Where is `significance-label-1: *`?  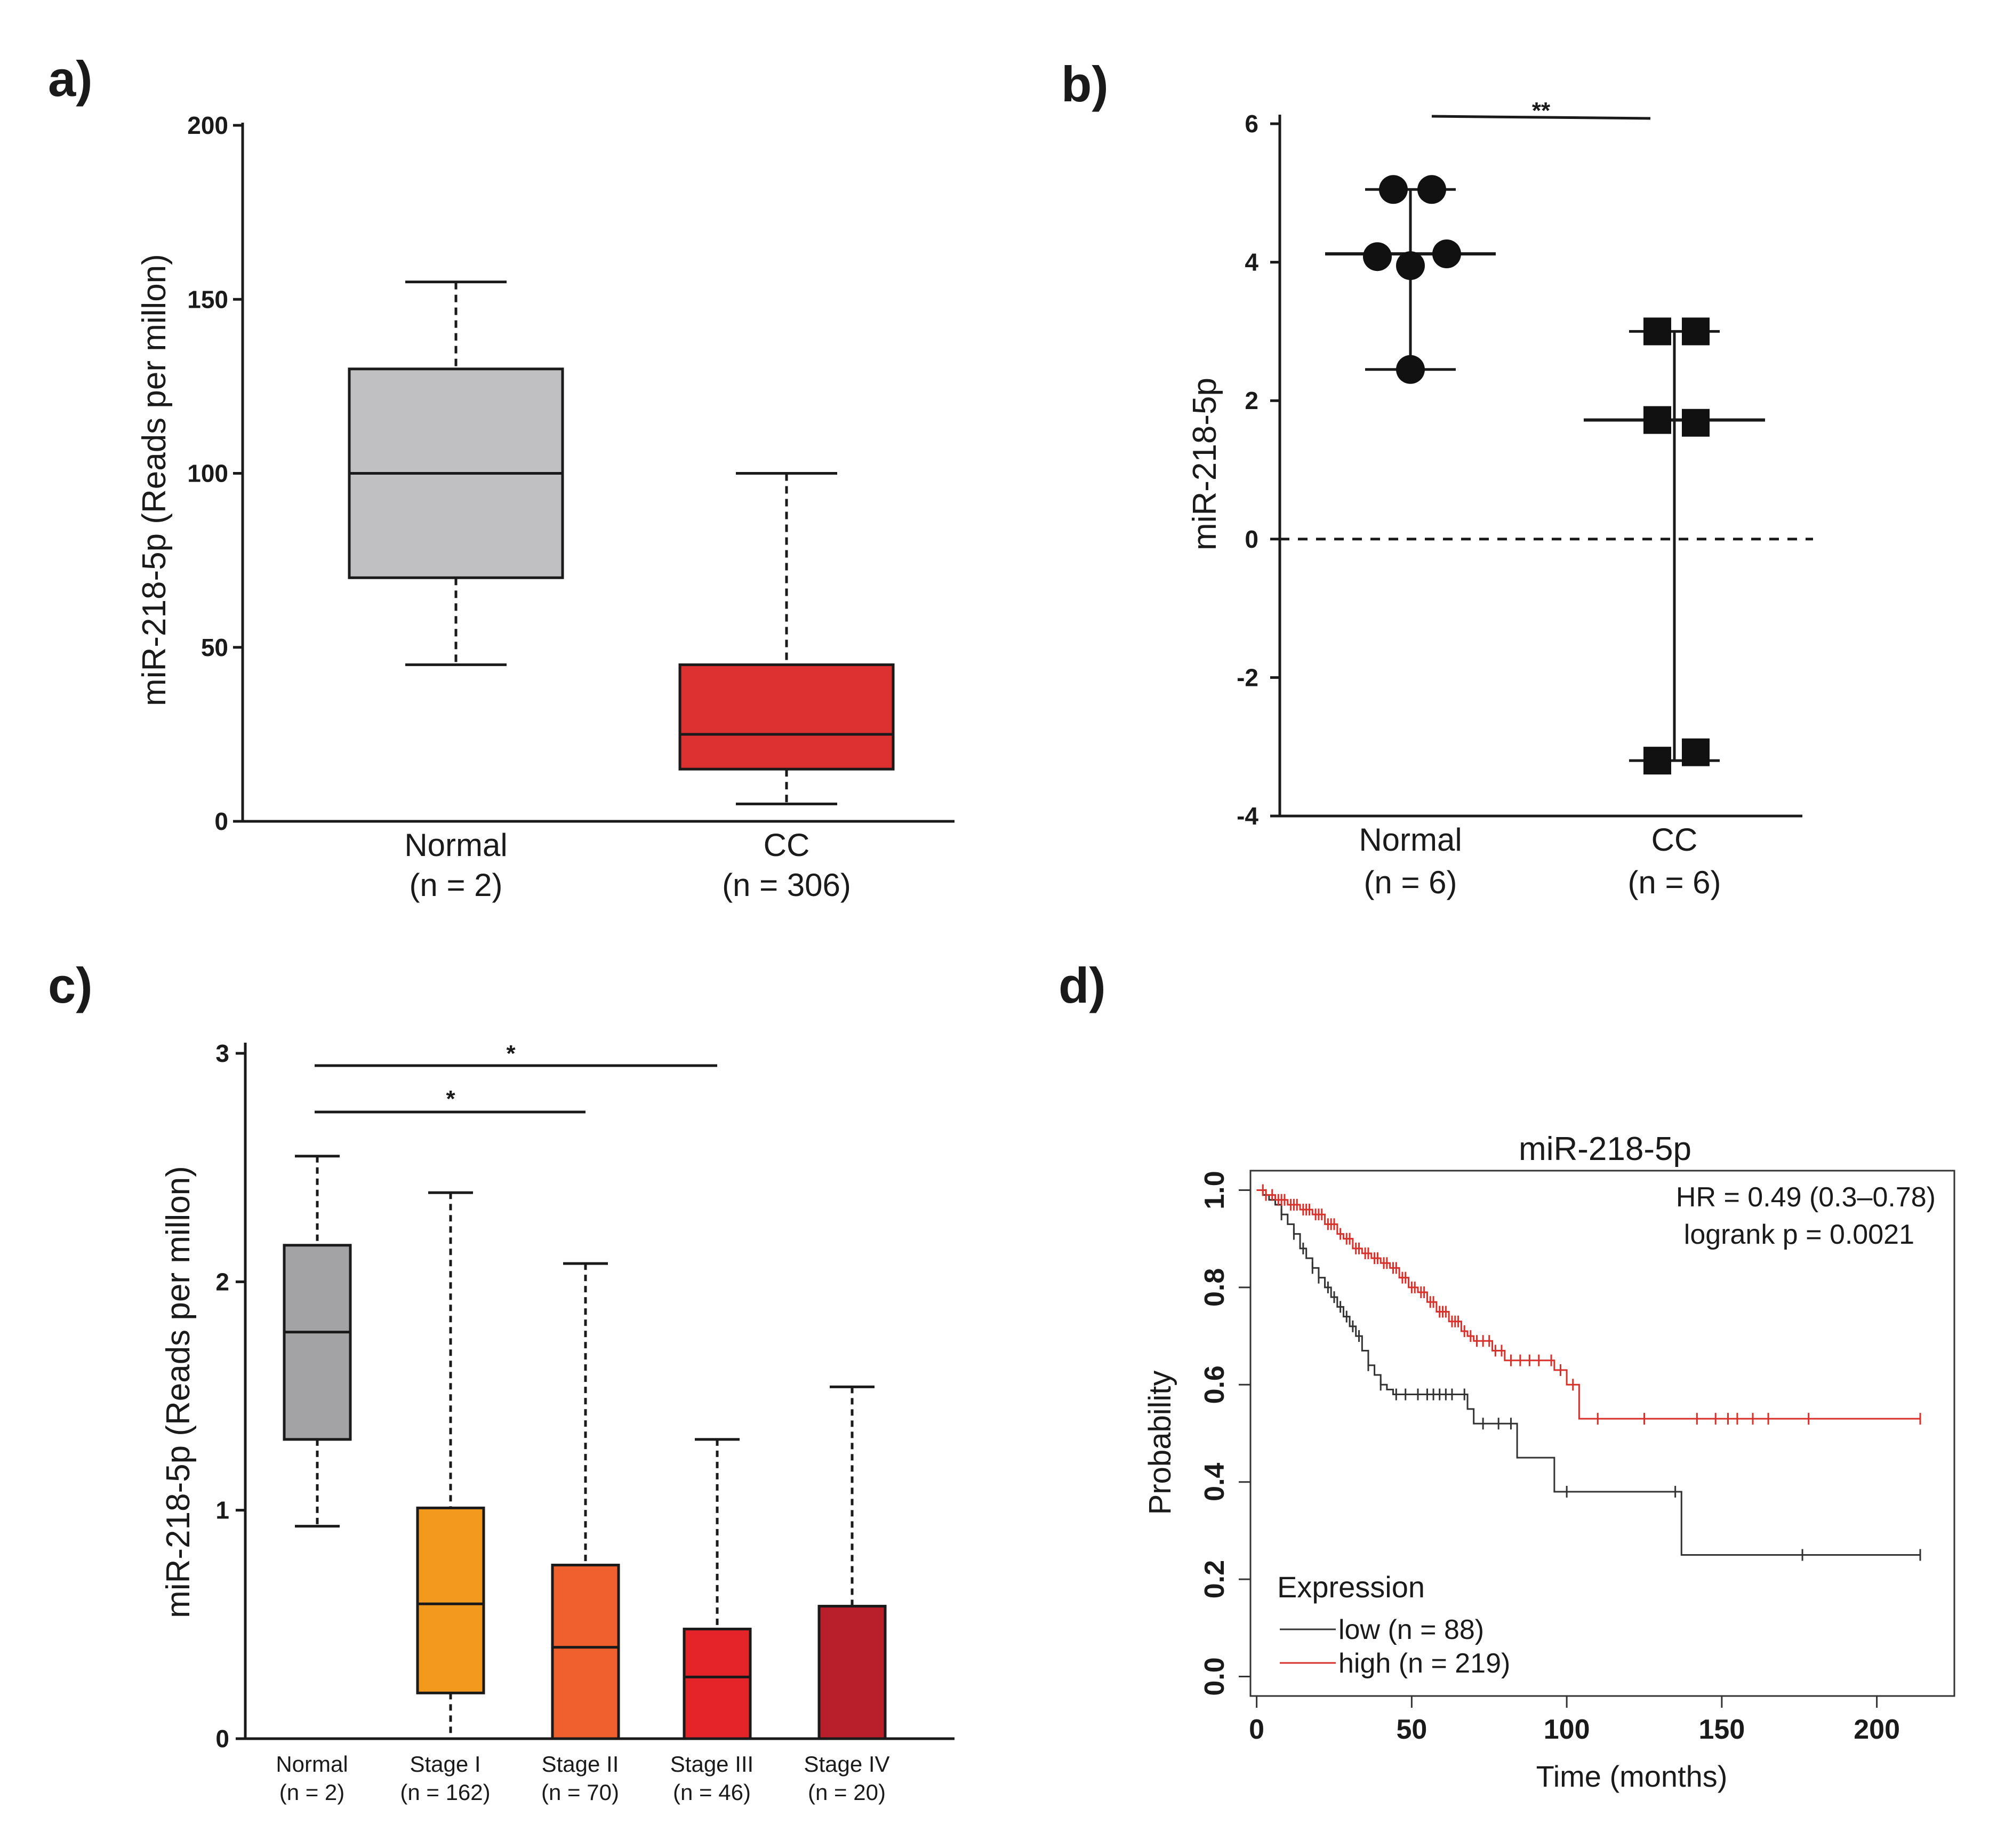 significance-label-1: * is located at coordinates (511, 1054).